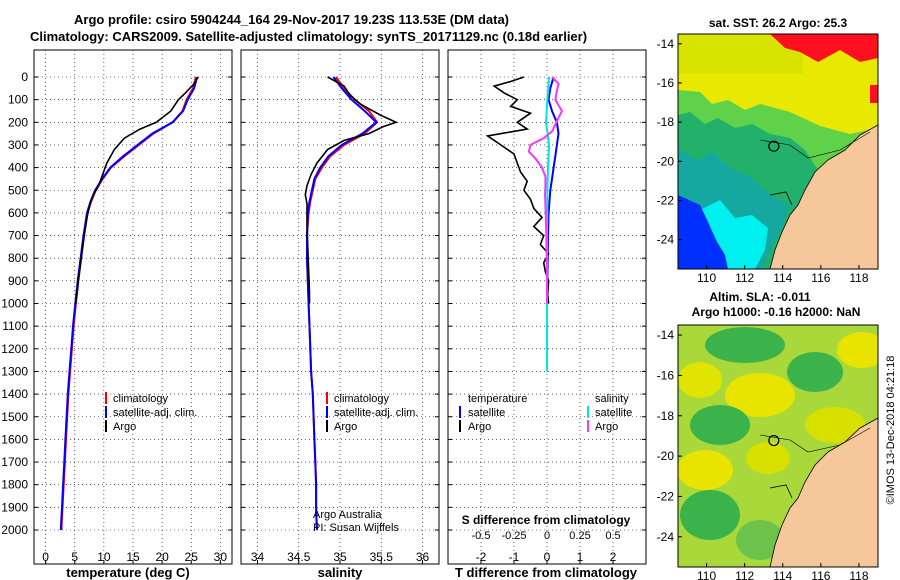 The image size is (900, 580). What do you see at coordinates (481, 557) in the screenshot?
I see `difference-xtick-label: -2` at bounding box center [481, 557].